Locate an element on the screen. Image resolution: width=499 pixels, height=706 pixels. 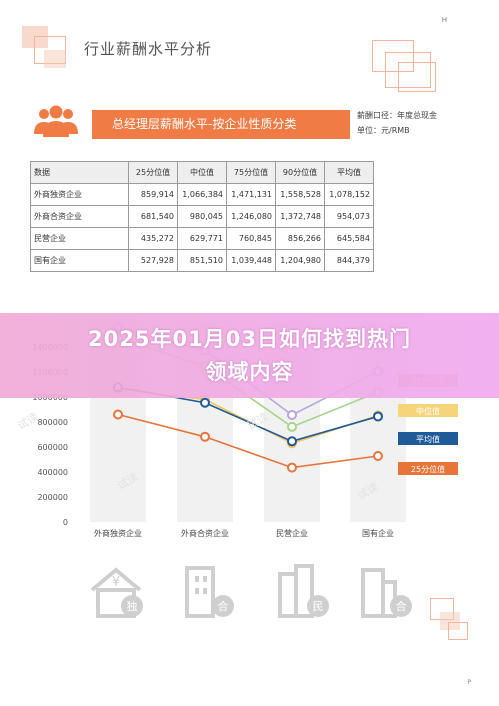
foreign-joint-icon: 合 is located at coordinates (209, 592).